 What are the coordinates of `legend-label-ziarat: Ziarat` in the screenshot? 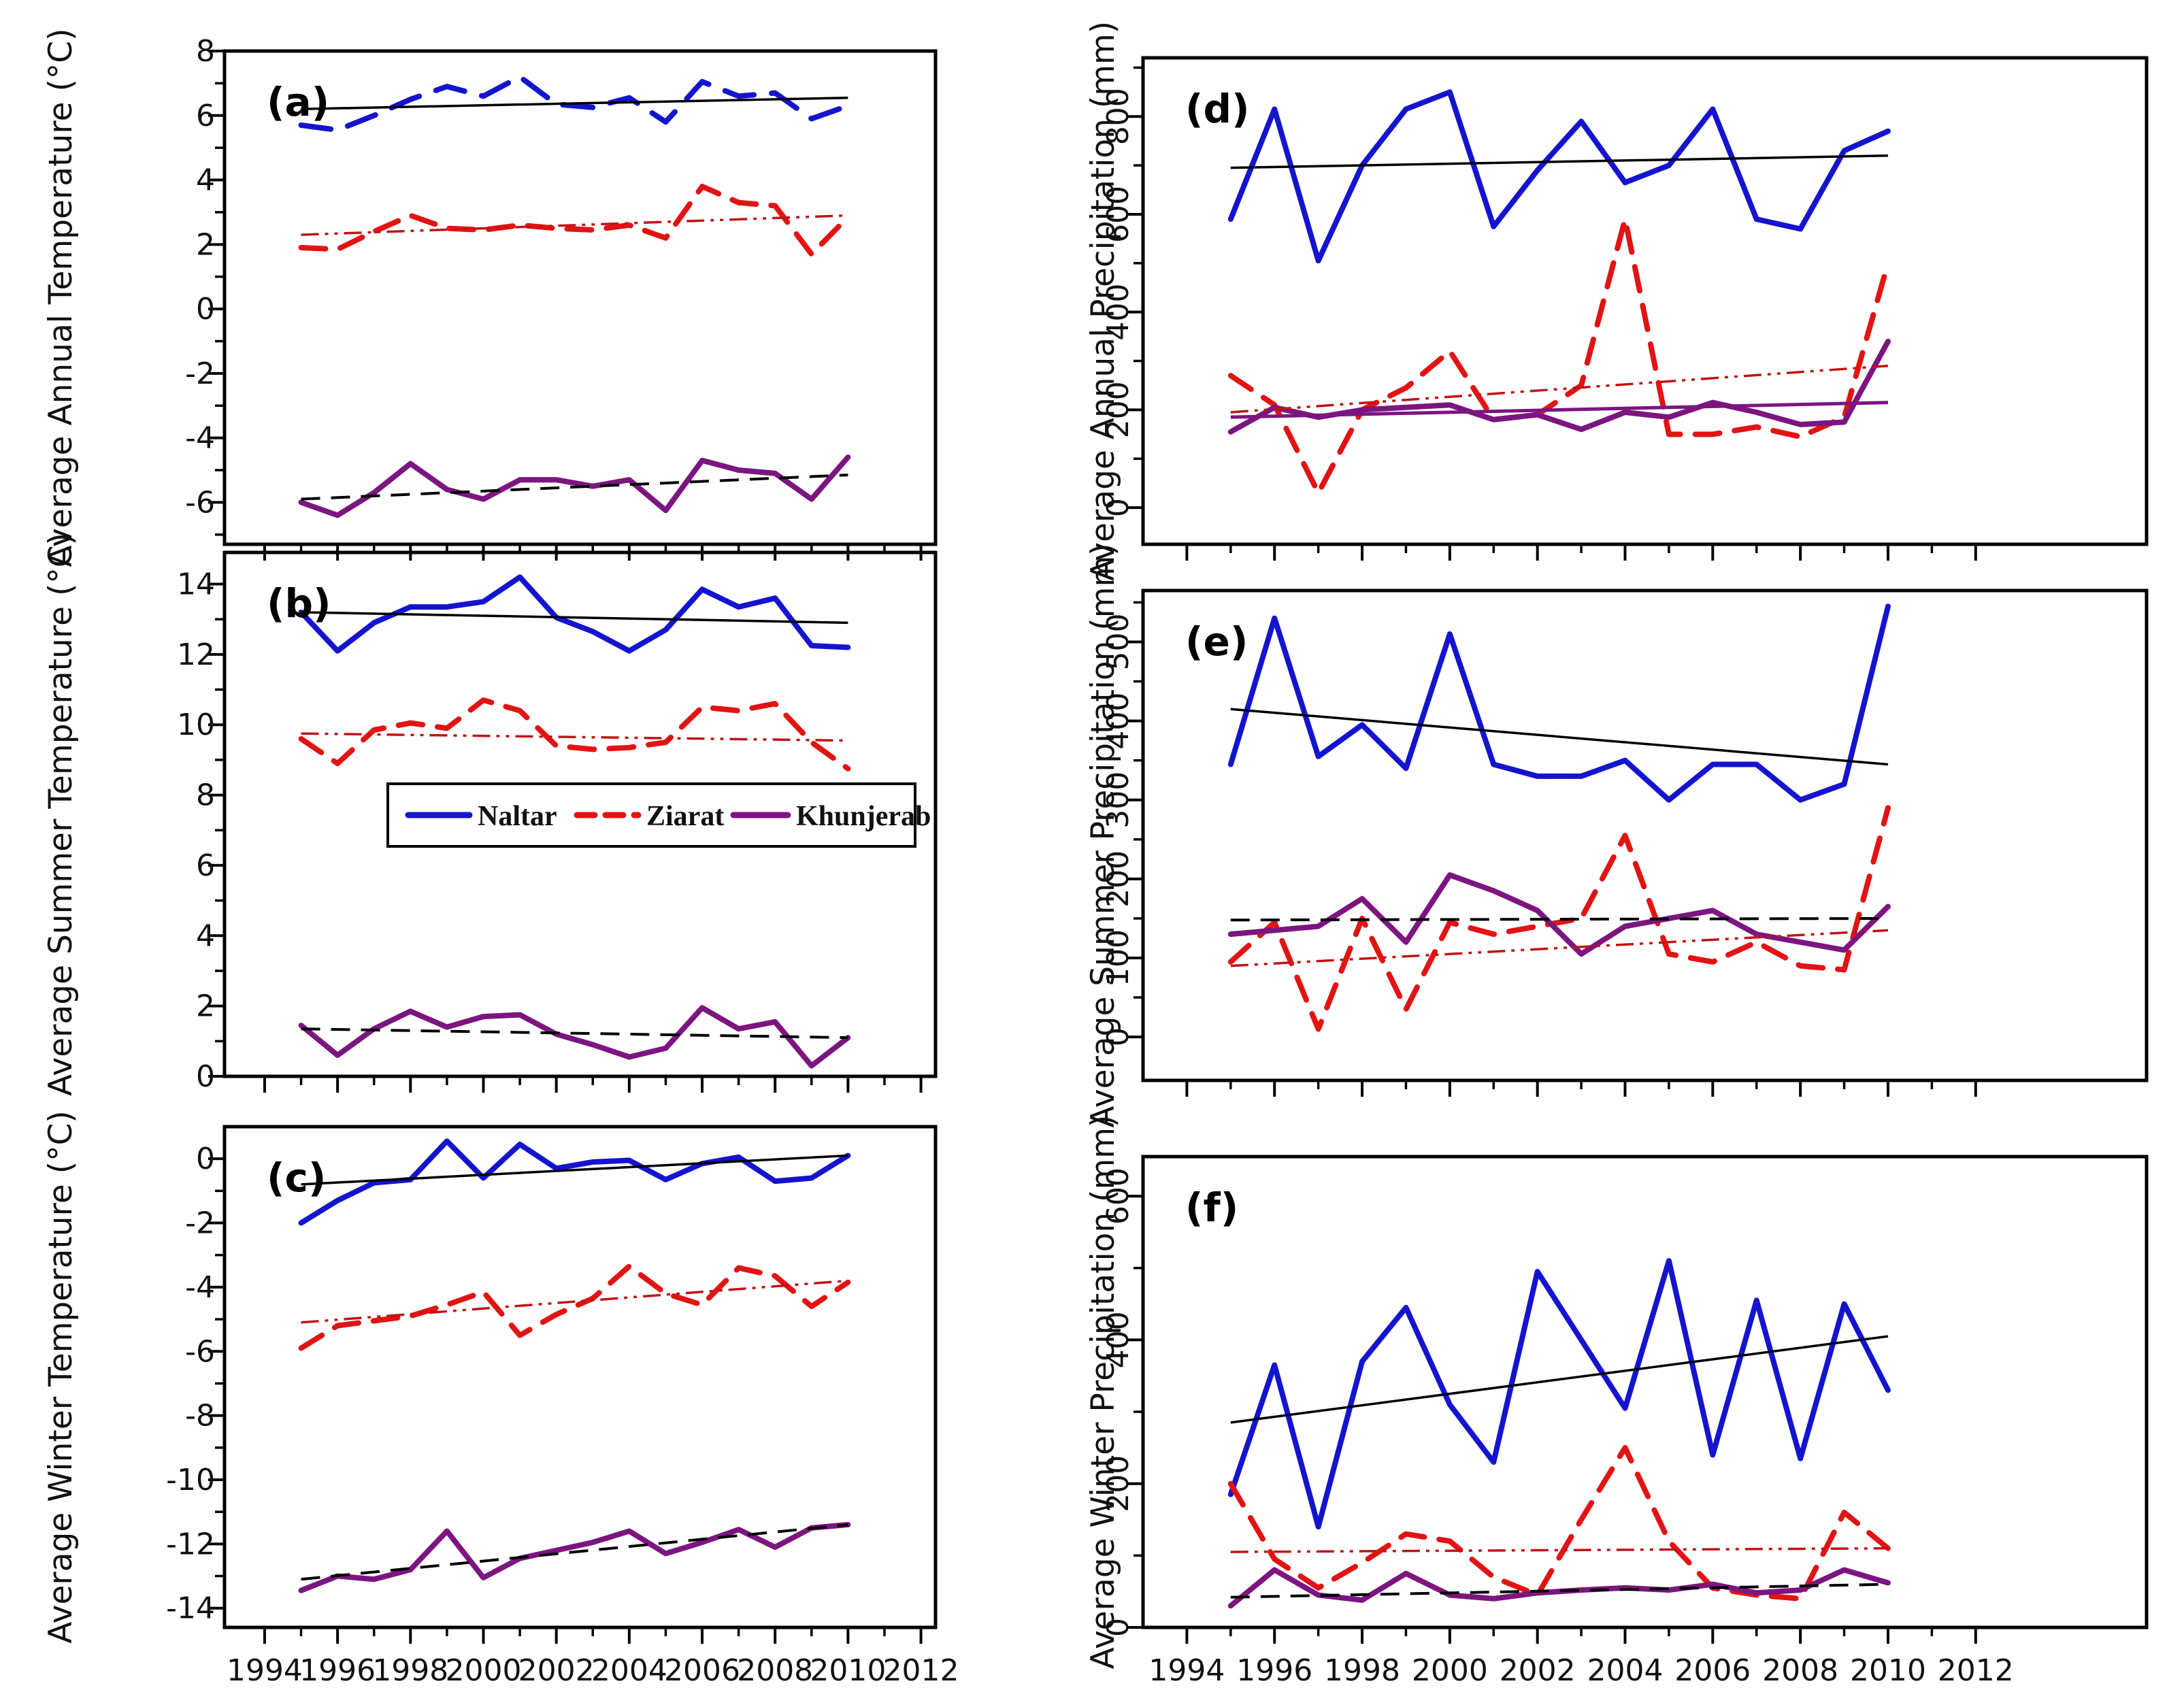 It's located at (685, 816).